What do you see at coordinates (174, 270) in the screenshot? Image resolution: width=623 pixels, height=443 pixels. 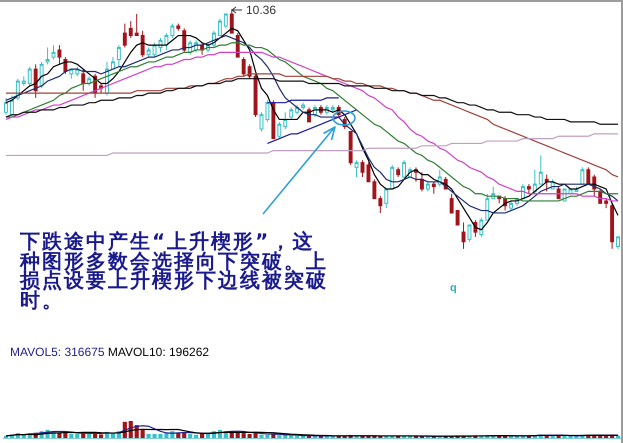 I see `annotation: 下跌途中产生“上升楔形”，这种图形多数会选择向下突破。上损点设要上升楔形下边线被突破时。` at bounding box center [174, 270].